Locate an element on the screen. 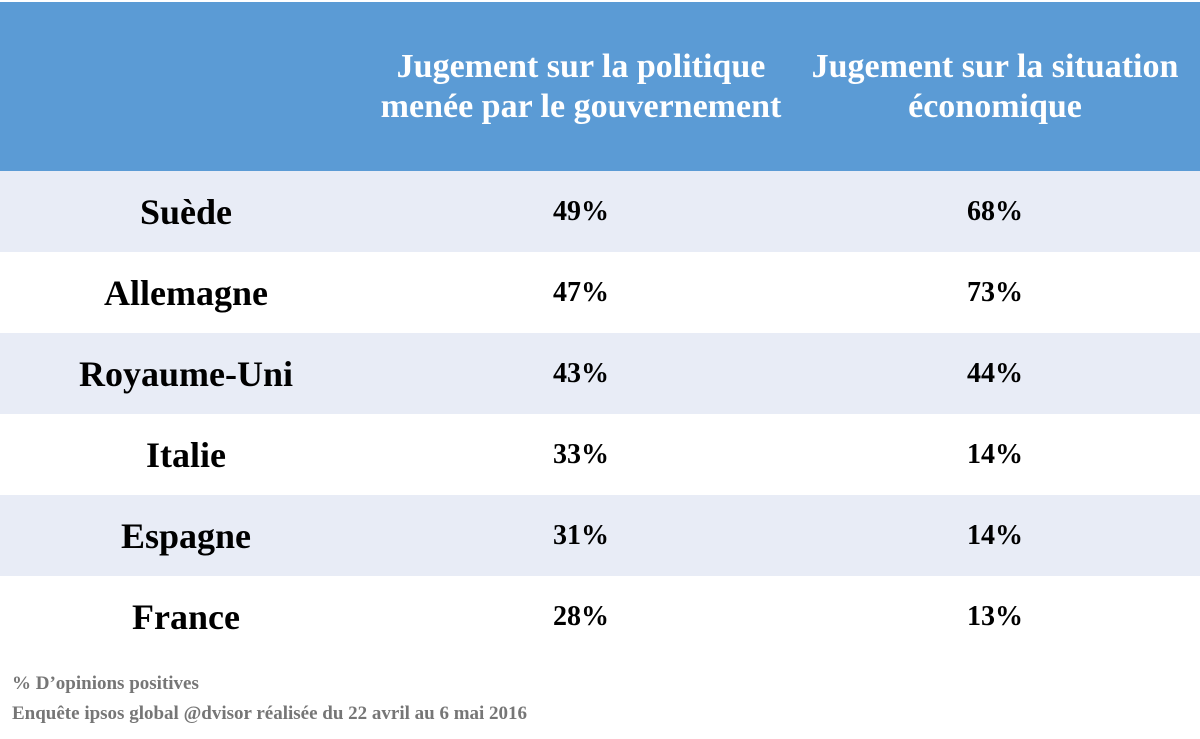 The height and width of the screenshot is (739, 1200). table-row: Suède 49% 68% is located at coordinates (600, 211).